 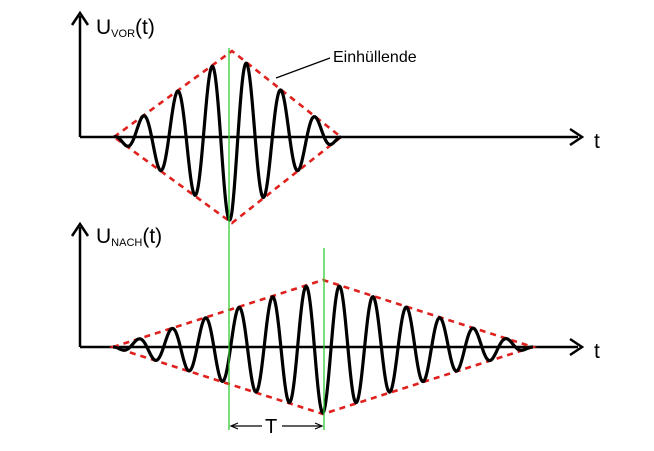 What do you see at coordinates (80, 229) in the screenshot?
I see `bottom-y-axis-arrow-up-icon` at bounding box center [80, 229].